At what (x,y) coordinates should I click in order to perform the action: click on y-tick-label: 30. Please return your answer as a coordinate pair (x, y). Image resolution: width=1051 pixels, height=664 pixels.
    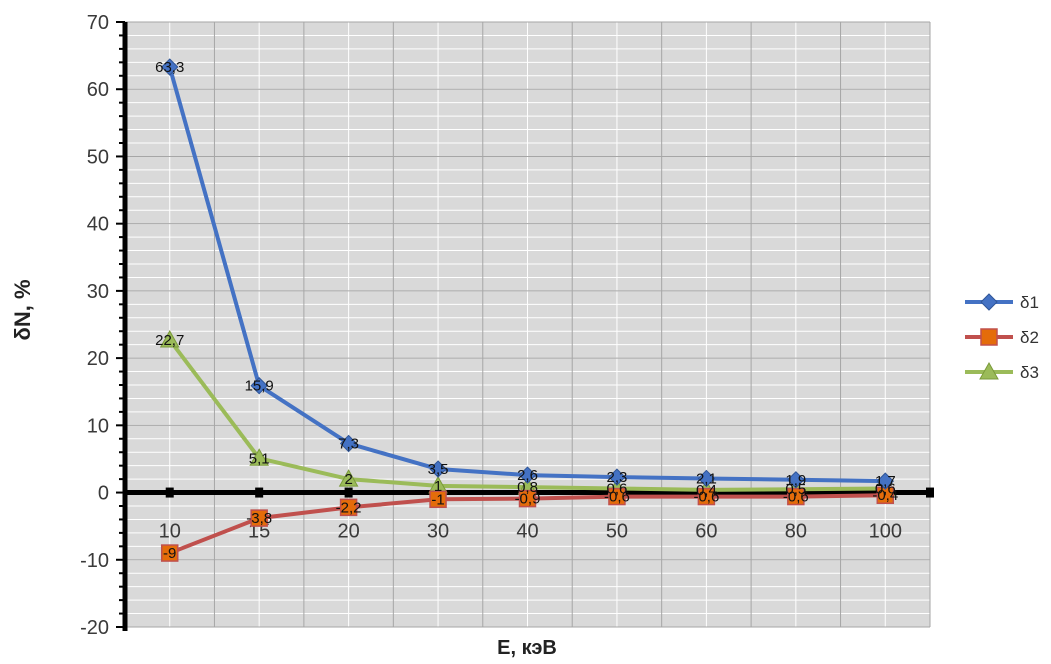
    Looking at the image, I should click on (98, 292).